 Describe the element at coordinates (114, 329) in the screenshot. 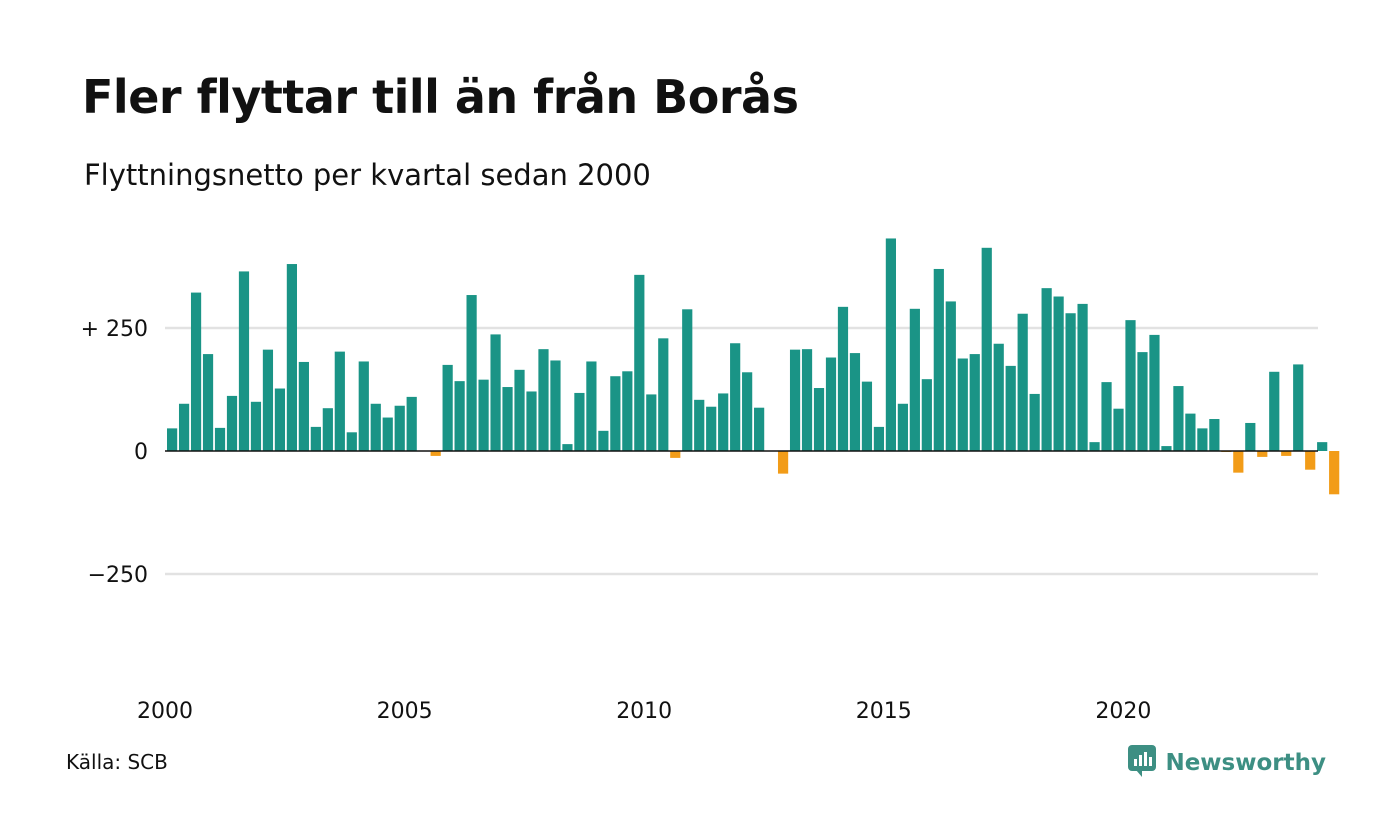

I see `y-tick-label: + 250` at that location.